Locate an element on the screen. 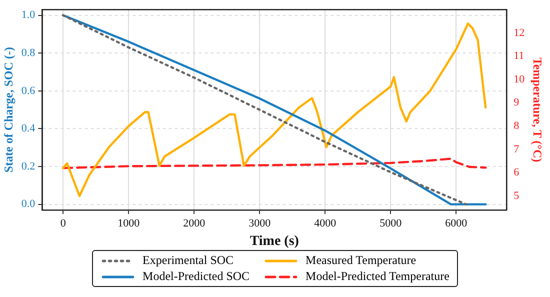  y-tick-label: 0.6 is located at coordinates (28, 90).